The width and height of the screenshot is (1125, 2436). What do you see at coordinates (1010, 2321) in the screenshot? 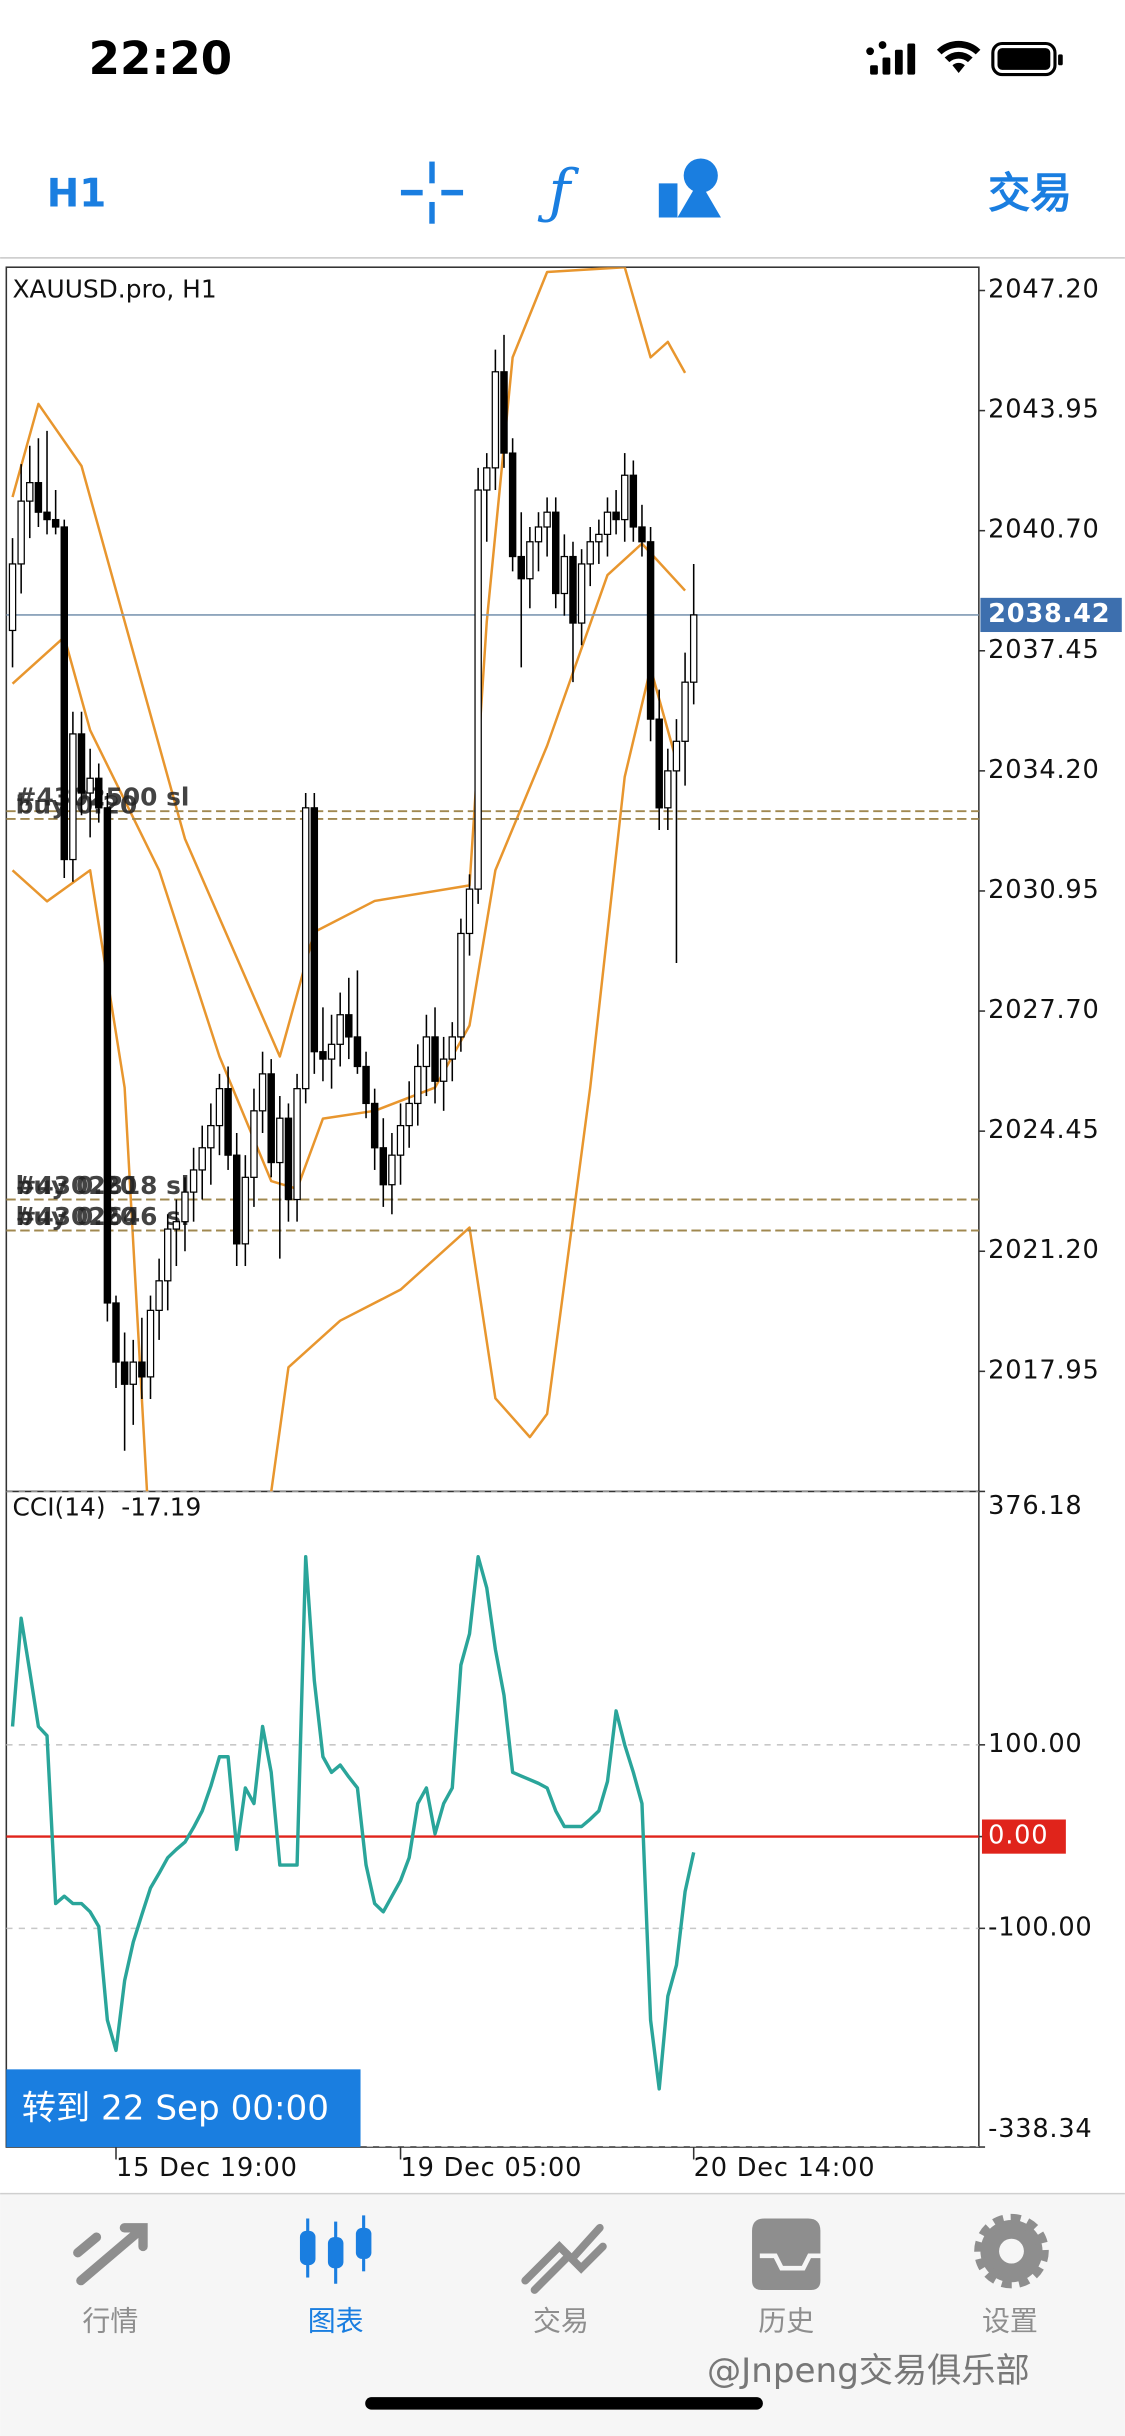
I see `tab-label: 设置` at bounding box center [1010, 2321].